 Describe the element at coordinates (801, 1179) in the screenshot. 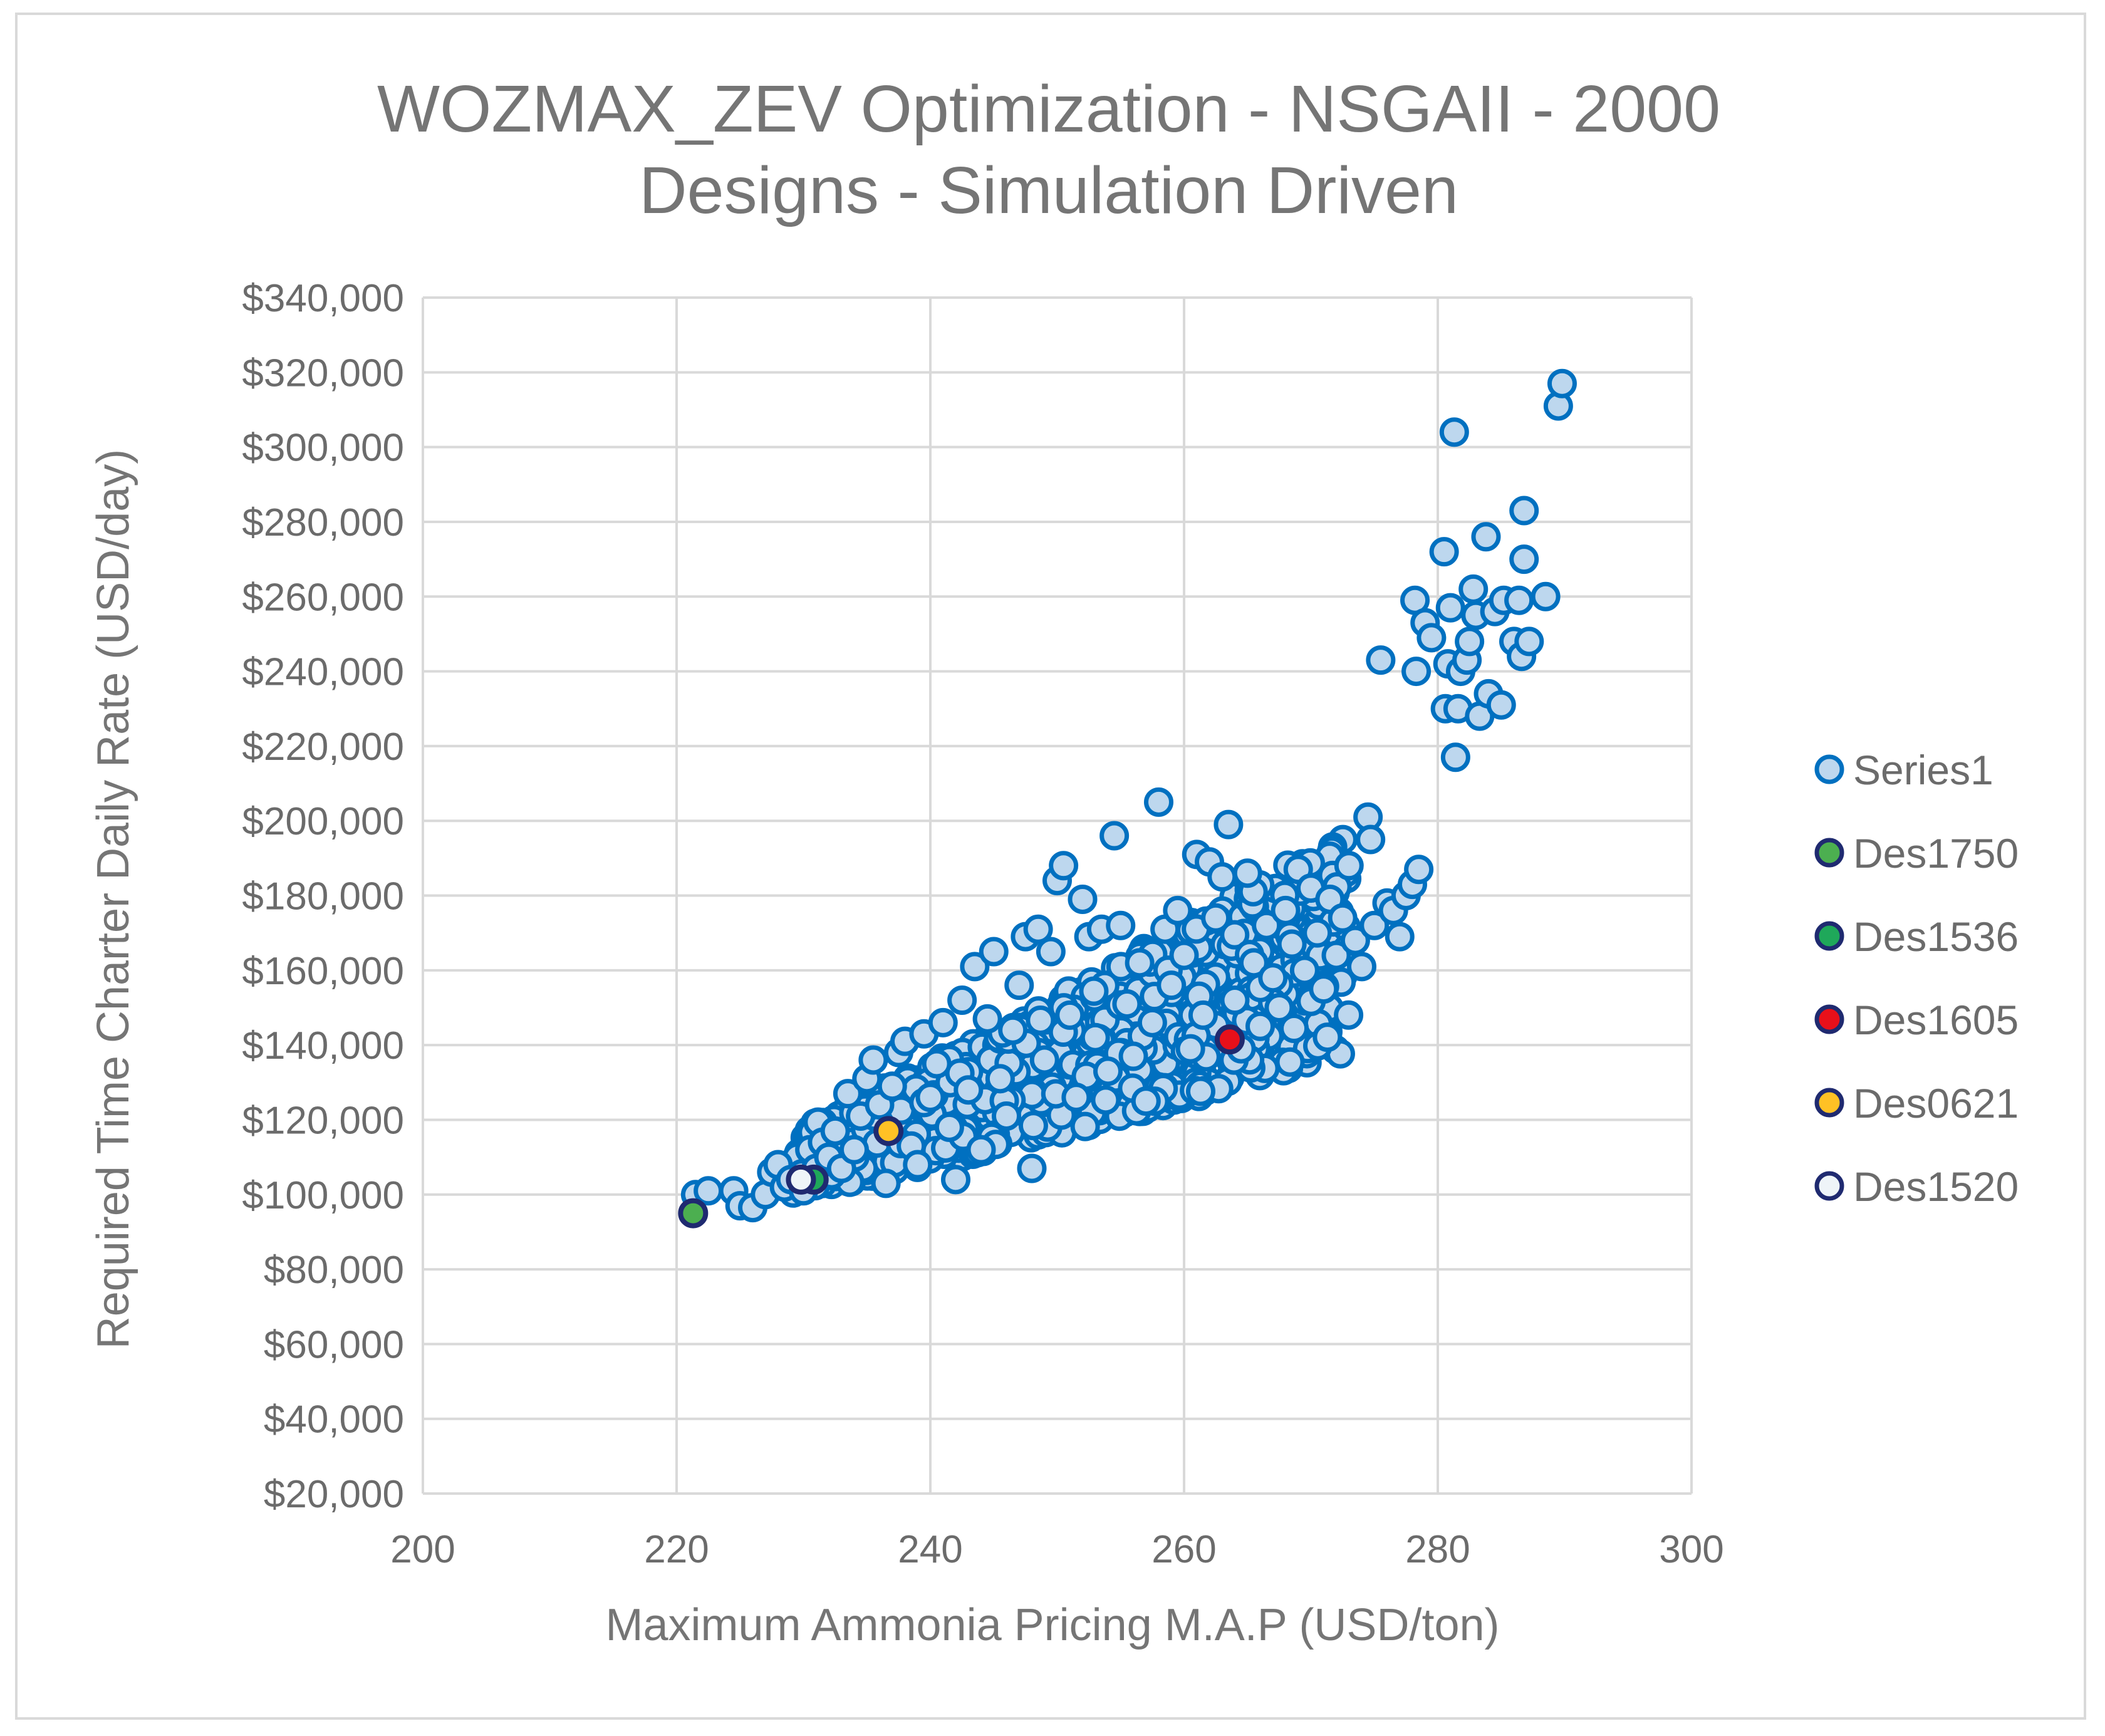

I see `des1520-point` at that location.